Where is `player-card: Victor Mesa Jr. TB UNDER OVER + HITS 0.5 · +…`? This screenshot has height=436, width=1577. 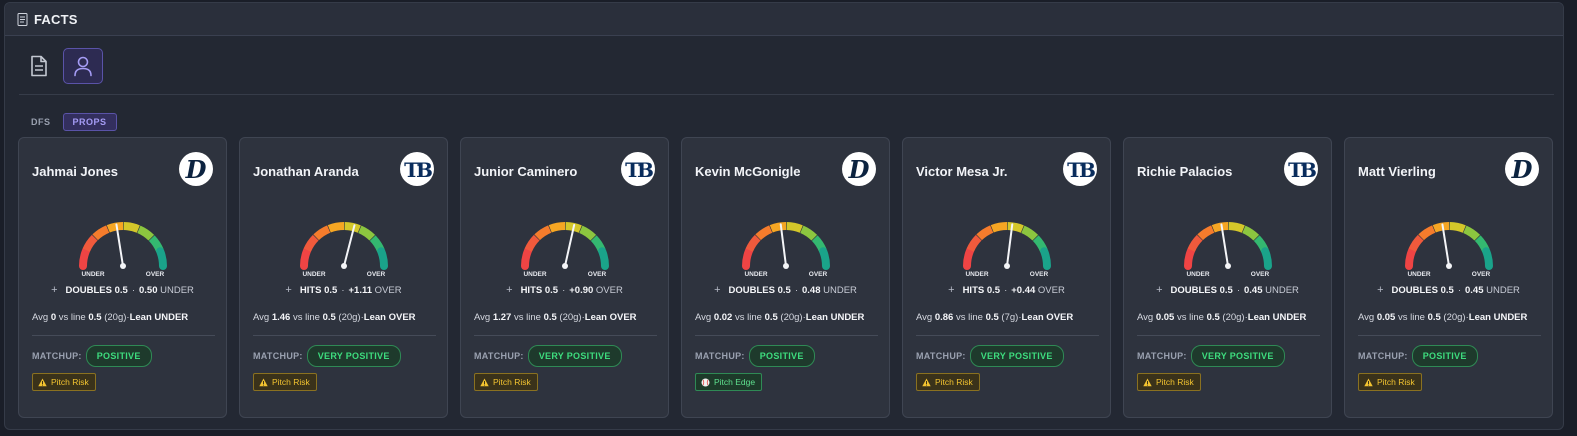
player-card: Victor Mesa Jr. TB UNDER OVER + HITS 0.5 · +… is located at coordinates (1006, 277).